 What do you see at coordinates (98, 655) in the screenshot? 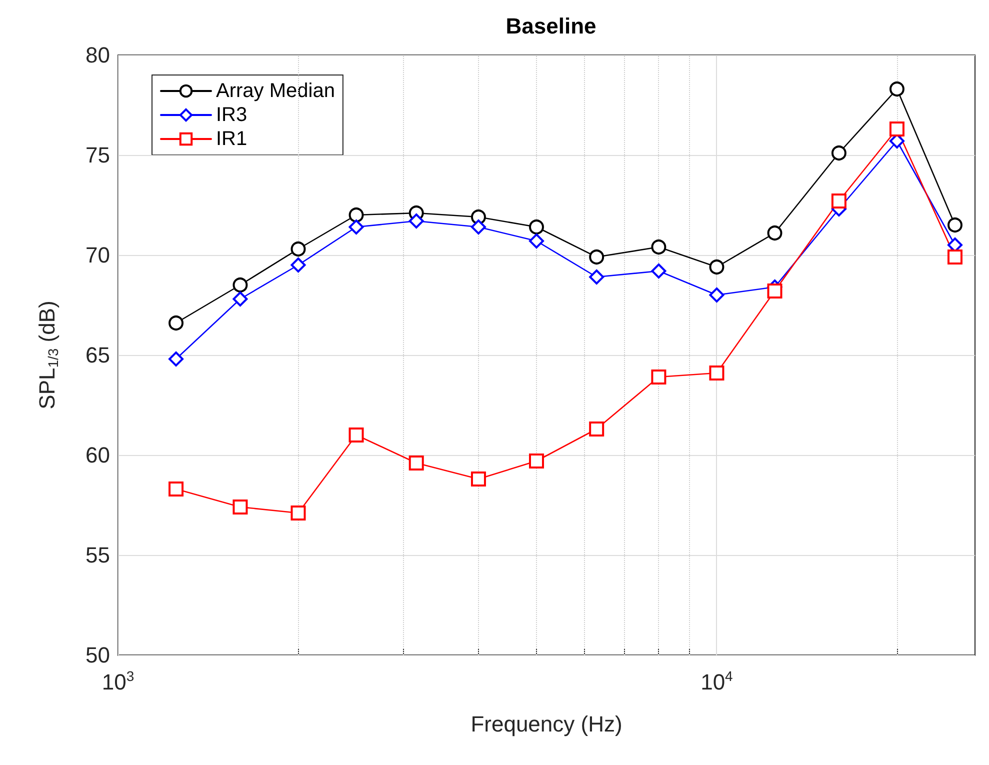
I see `y-tick-label: 50` at bounding box center [98, 655].